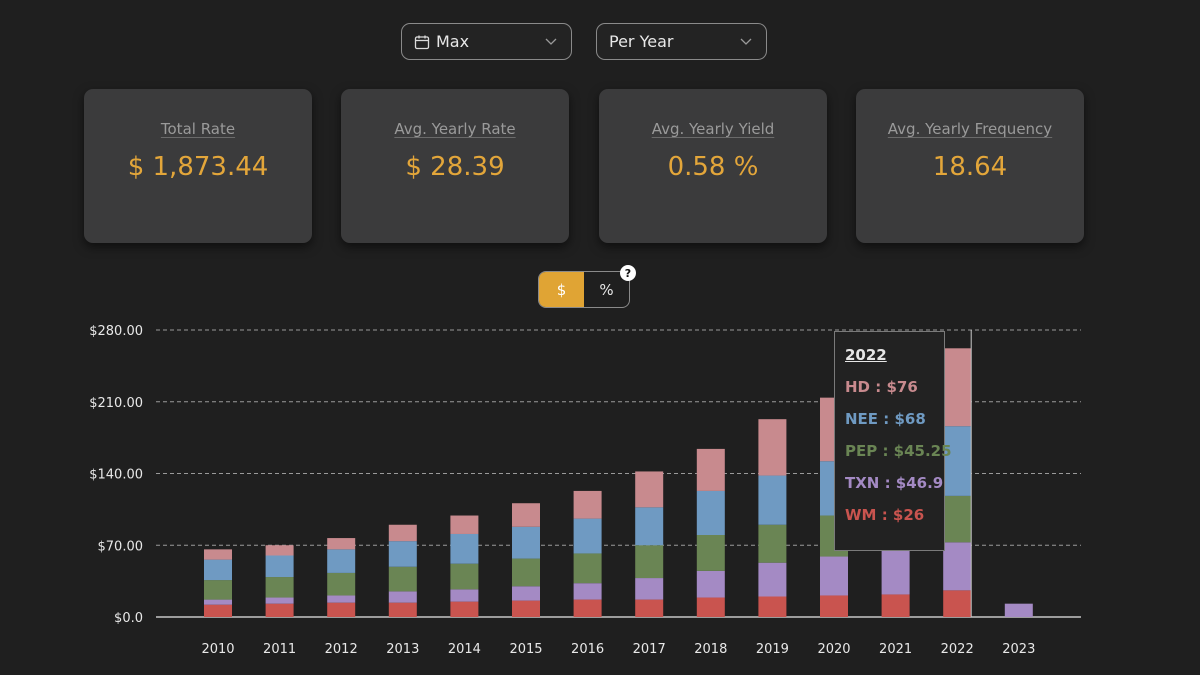  Describe the element at coordinates (710, 649) in the screenshot. I see `x-tick-label: 2018` at that location.